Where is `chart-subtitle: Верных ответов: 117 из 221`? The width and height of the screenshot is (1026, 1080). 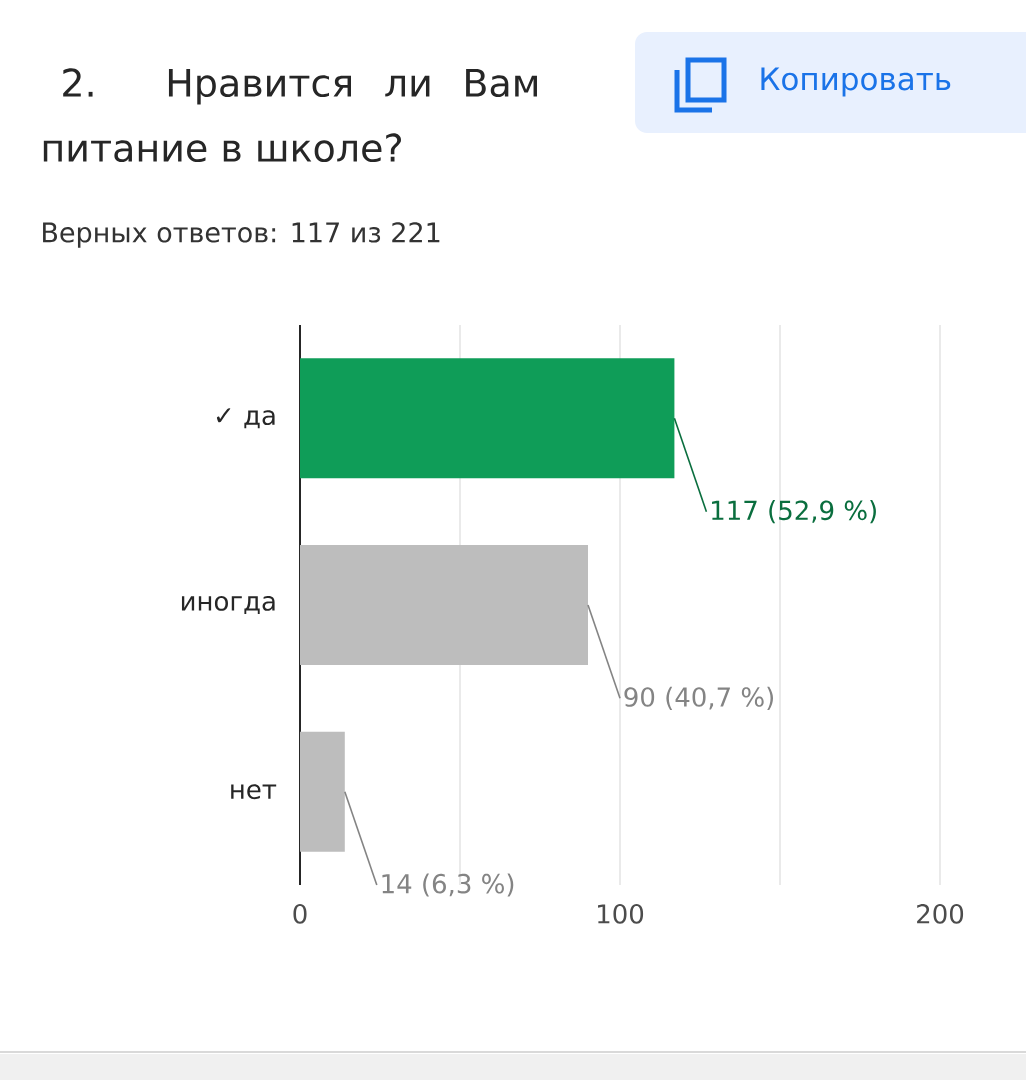 chart-subtitle: Верных ответов: 117 из 221 is located at coordinates (241, 235).